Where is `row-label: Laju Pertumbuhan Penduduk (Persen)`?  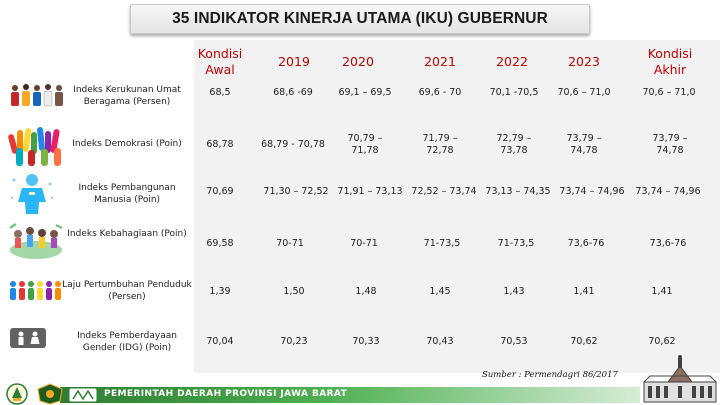
row-label: Laju Pertumbuhan Penduduk (Persen) is located at coordinates (127, 291).